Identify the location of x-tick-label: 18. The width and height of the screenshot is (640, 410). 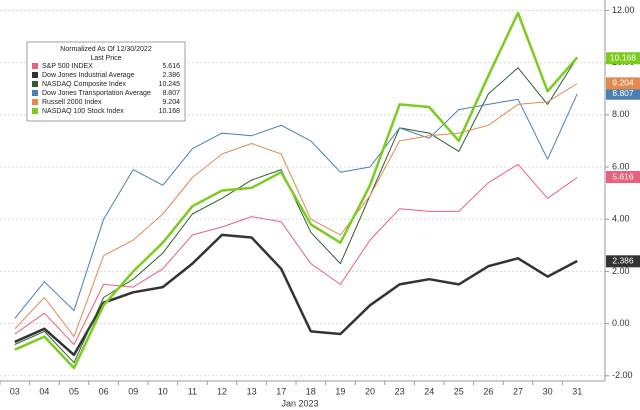
(311, 391).